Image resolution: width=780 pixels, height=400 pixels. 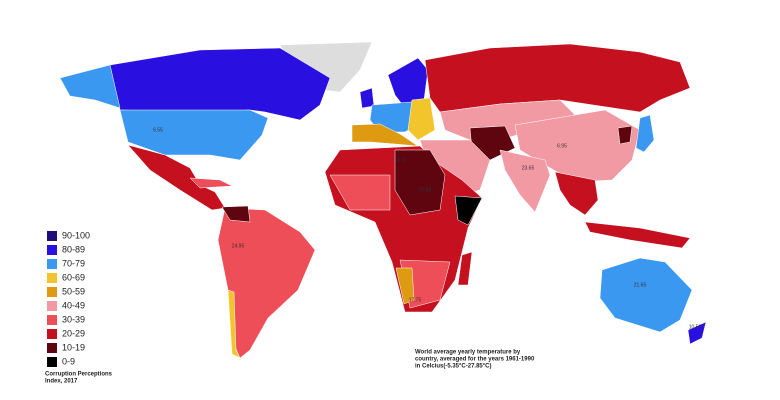 What do you see at coordinates (61, 382) in the screenshot?
I see `source-line: Index, 2017` at bounding box center [61, 382].